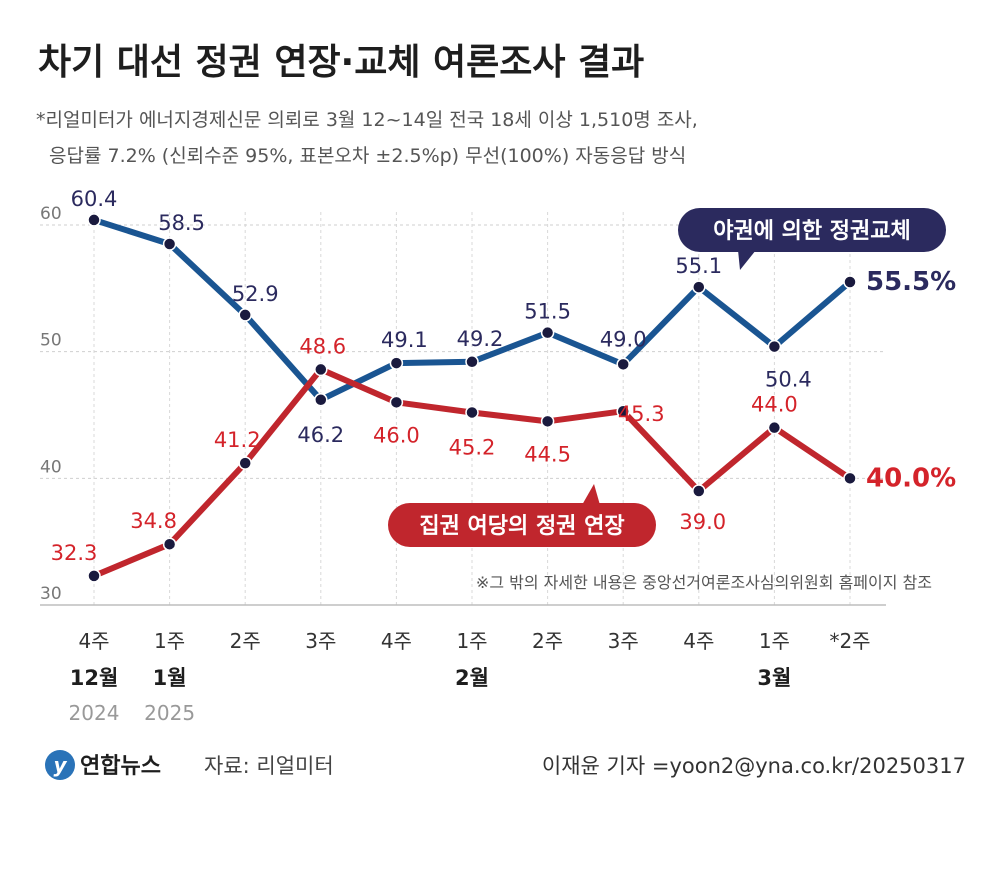  I want to click on month-label-1: 1월, so click(170, 678).